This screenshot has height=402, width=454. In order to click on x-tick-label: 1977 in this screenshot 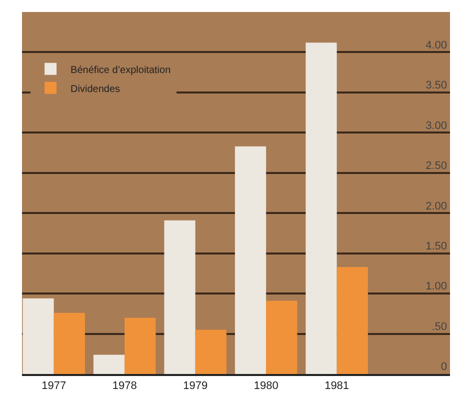, I will do `click(54, 386)`.